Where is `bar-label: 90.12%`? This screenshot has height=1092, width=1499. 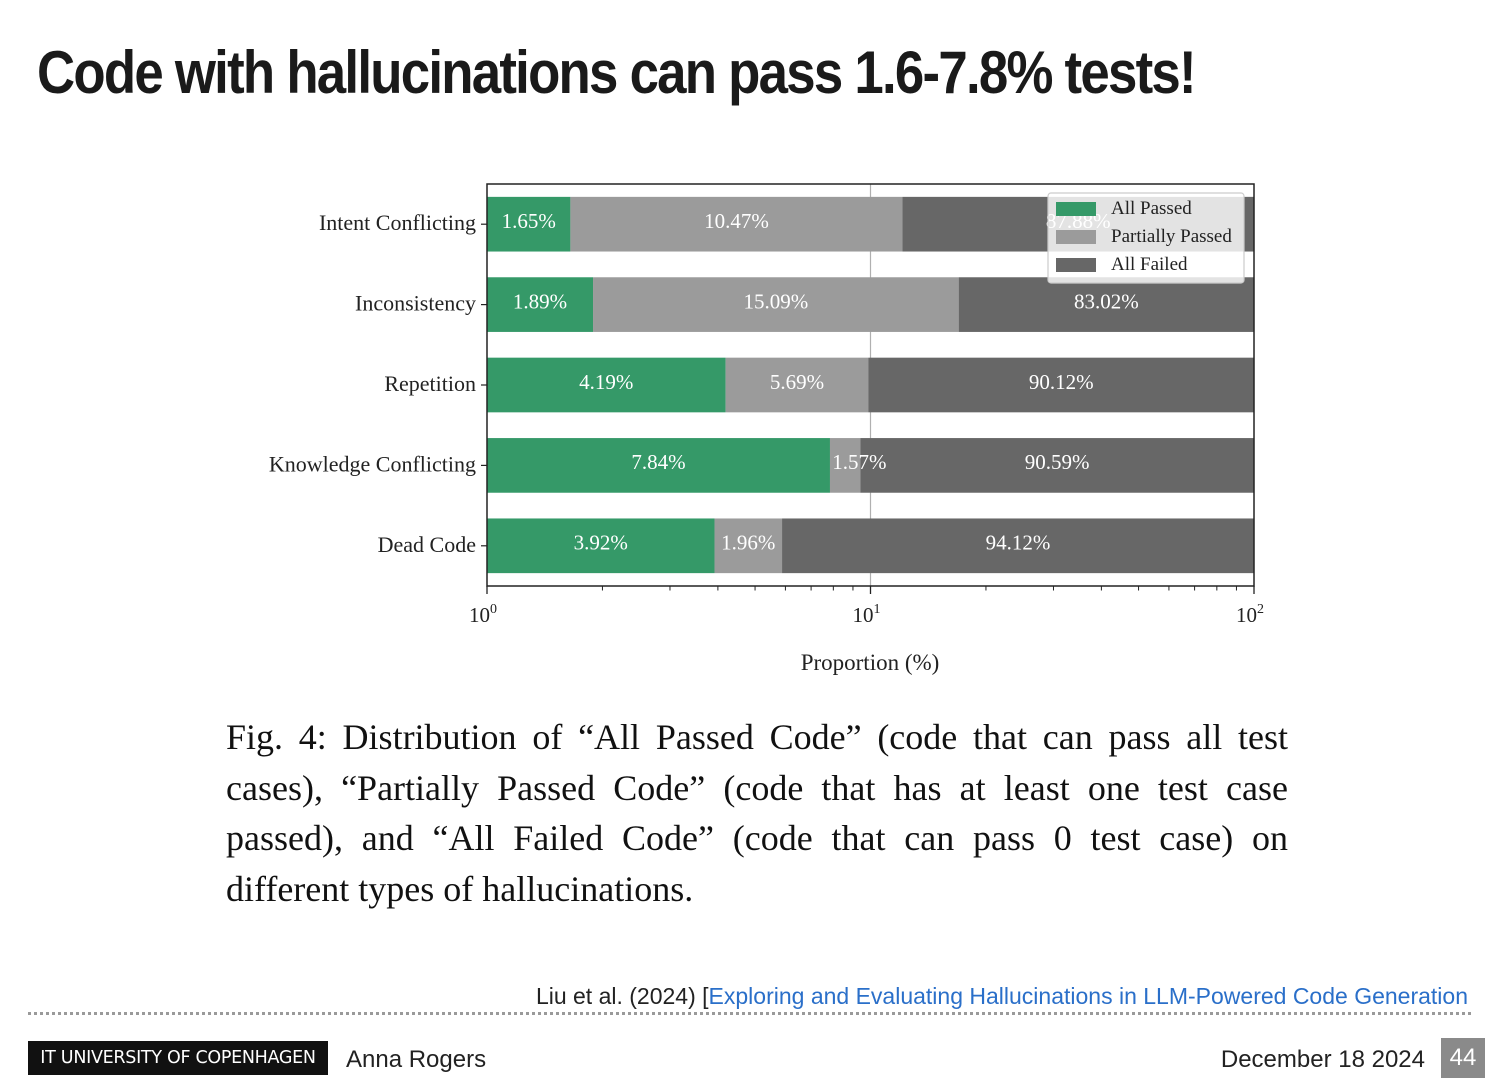 bar-label: 90.12% is located at coordinates (1061, 382).